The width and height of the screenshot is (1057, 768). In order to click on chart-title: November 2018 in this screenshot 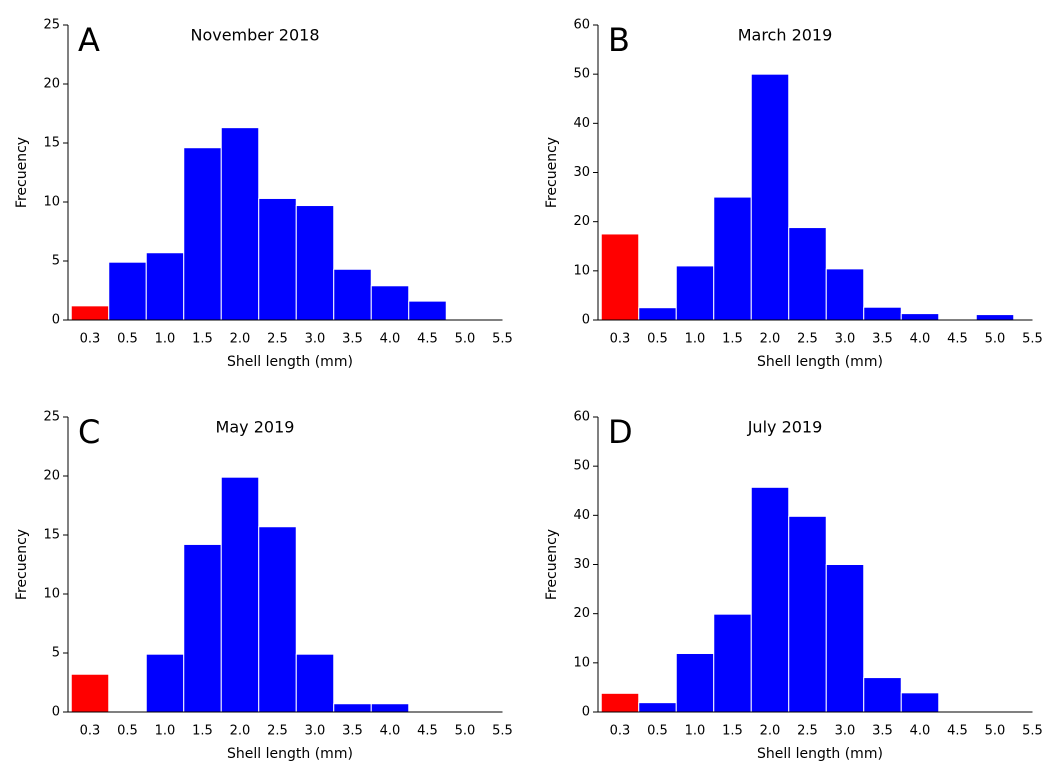, I will do `click(254, 35)`.